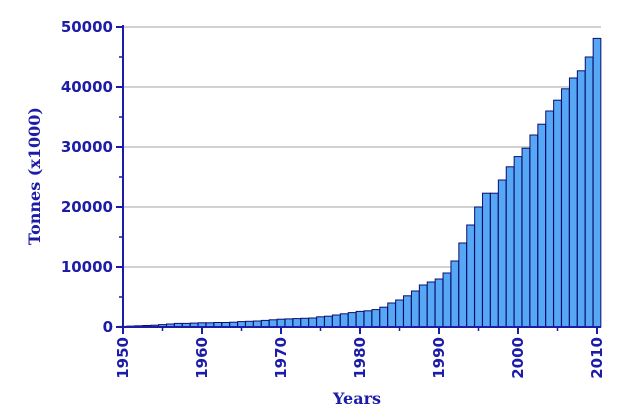 Image resolution: width=630 pixels, height=420 pixels. I want to click on bar-1988, so click(423, 306).